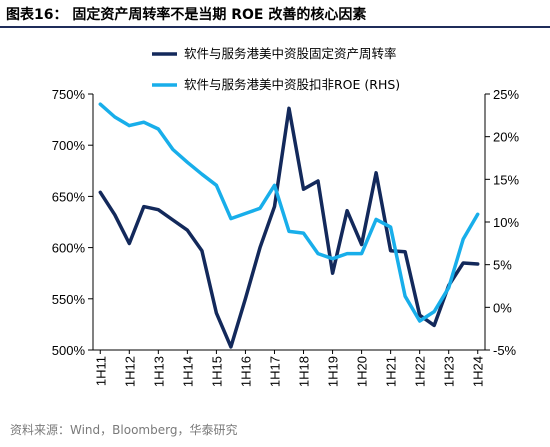  What do you see at coordinates (69, 248) in the screenshot?
I see `left-tick-label: 600%` at bounding box center [69, 248].